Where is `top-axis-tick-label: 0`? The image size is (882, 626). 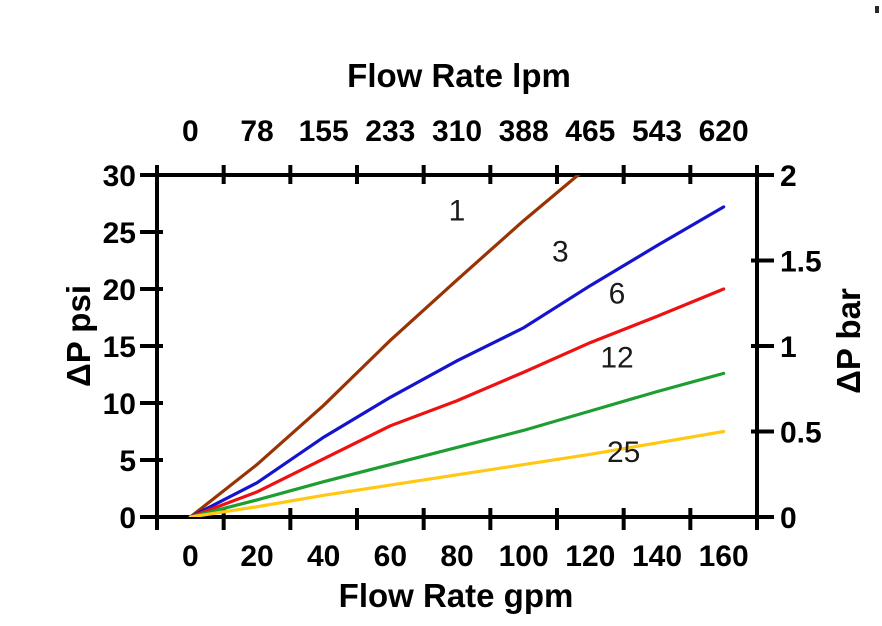
top-axis-tick-label: 0 is located at coordinates (190, 131).